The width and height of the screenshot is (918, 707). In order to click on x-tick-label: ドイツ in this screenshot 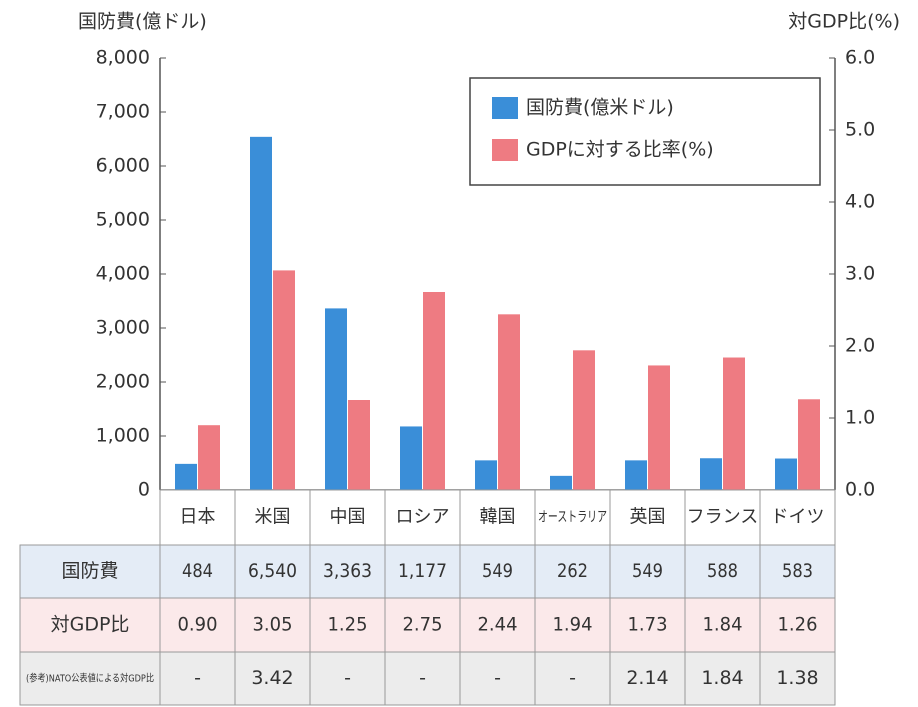, I will do `click(798, 517)`.